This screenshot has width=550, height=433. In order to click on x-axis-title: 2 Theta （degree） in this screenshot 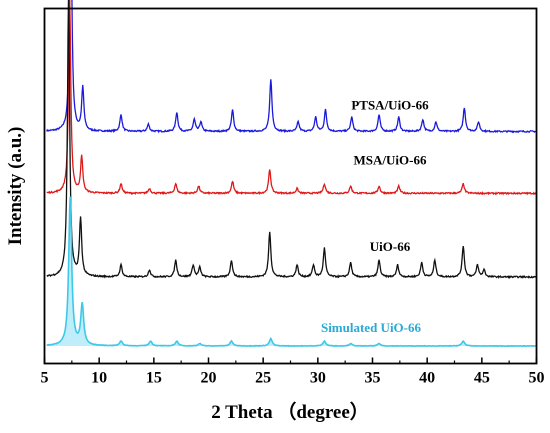, I will do `click(290, 411)`.